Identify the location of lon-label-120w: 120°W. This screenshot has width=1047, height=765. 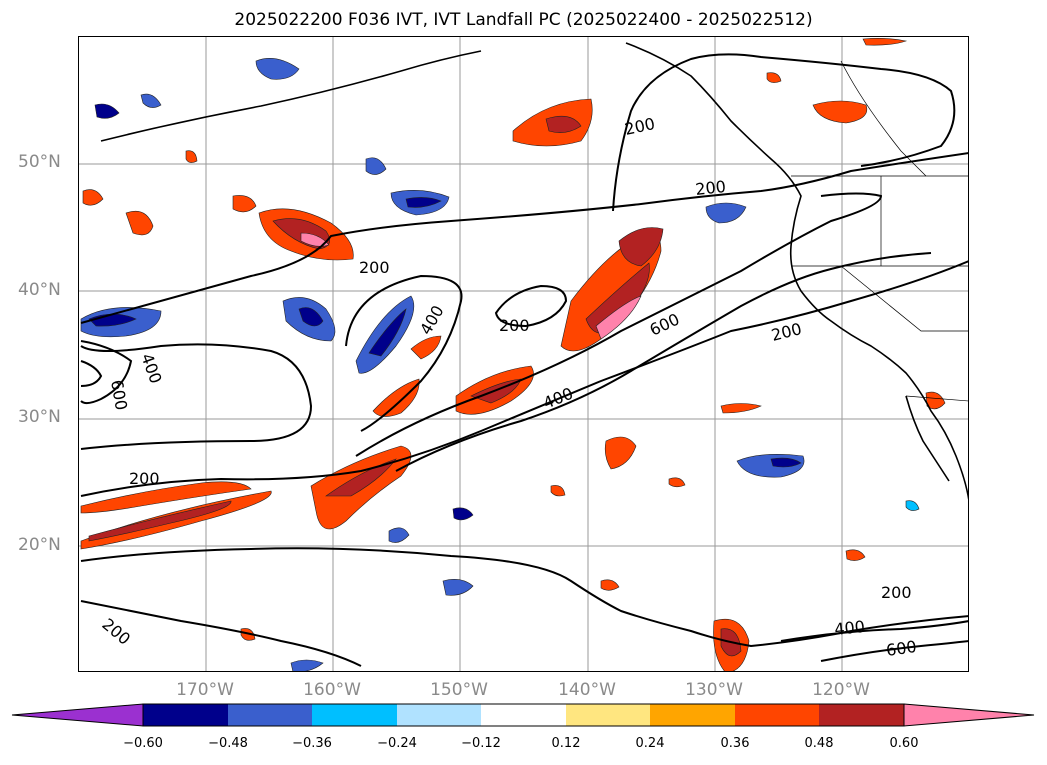
(841, 690).